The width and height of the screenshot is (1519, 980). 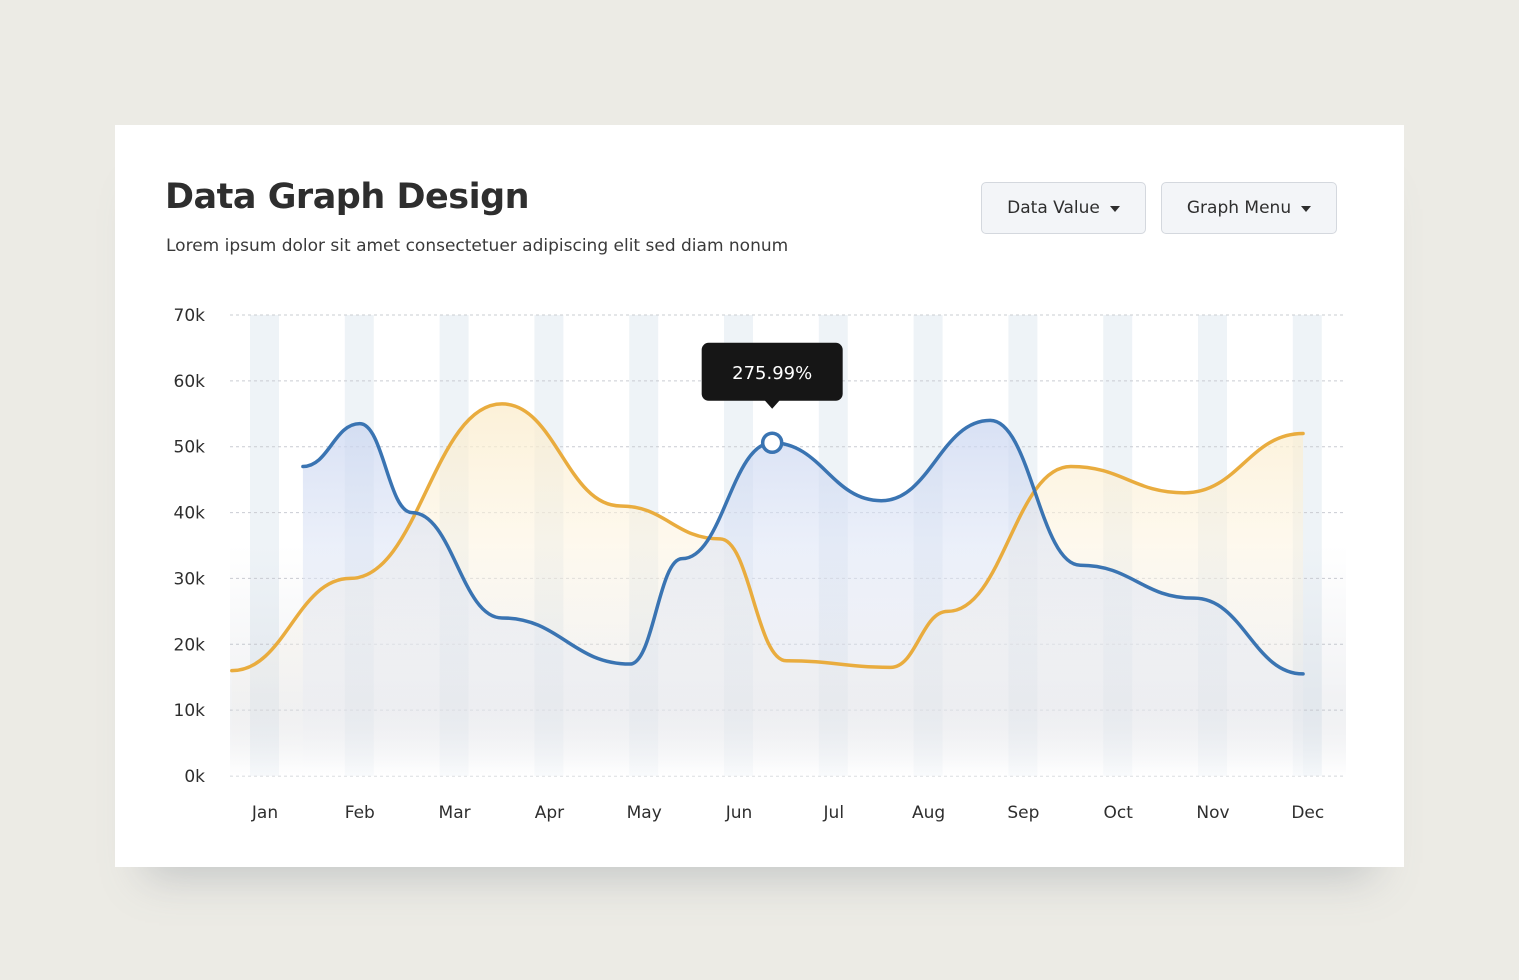 What do you see at coordinates (360, 813) in the screenshot?
I see `x-tick-label: Feb` at bounding box center [360, 813].